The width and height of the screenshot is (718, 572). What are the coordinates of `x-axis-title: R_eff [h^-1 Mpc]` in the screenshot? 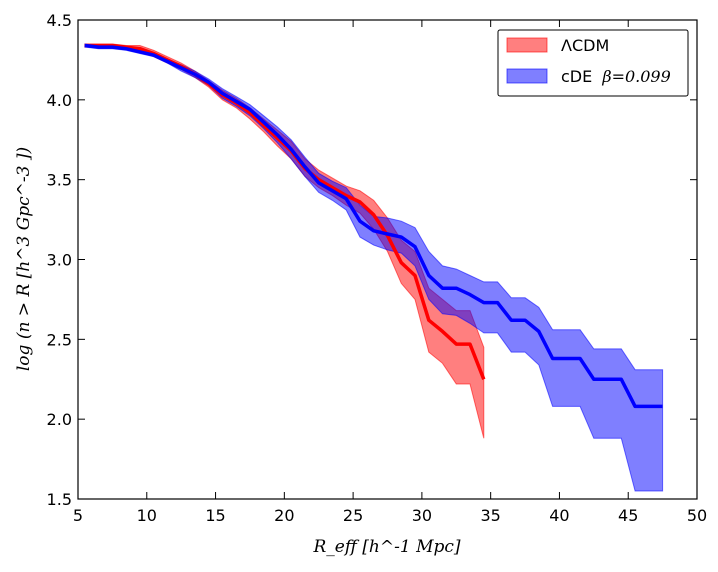 It's located at (386, 547).